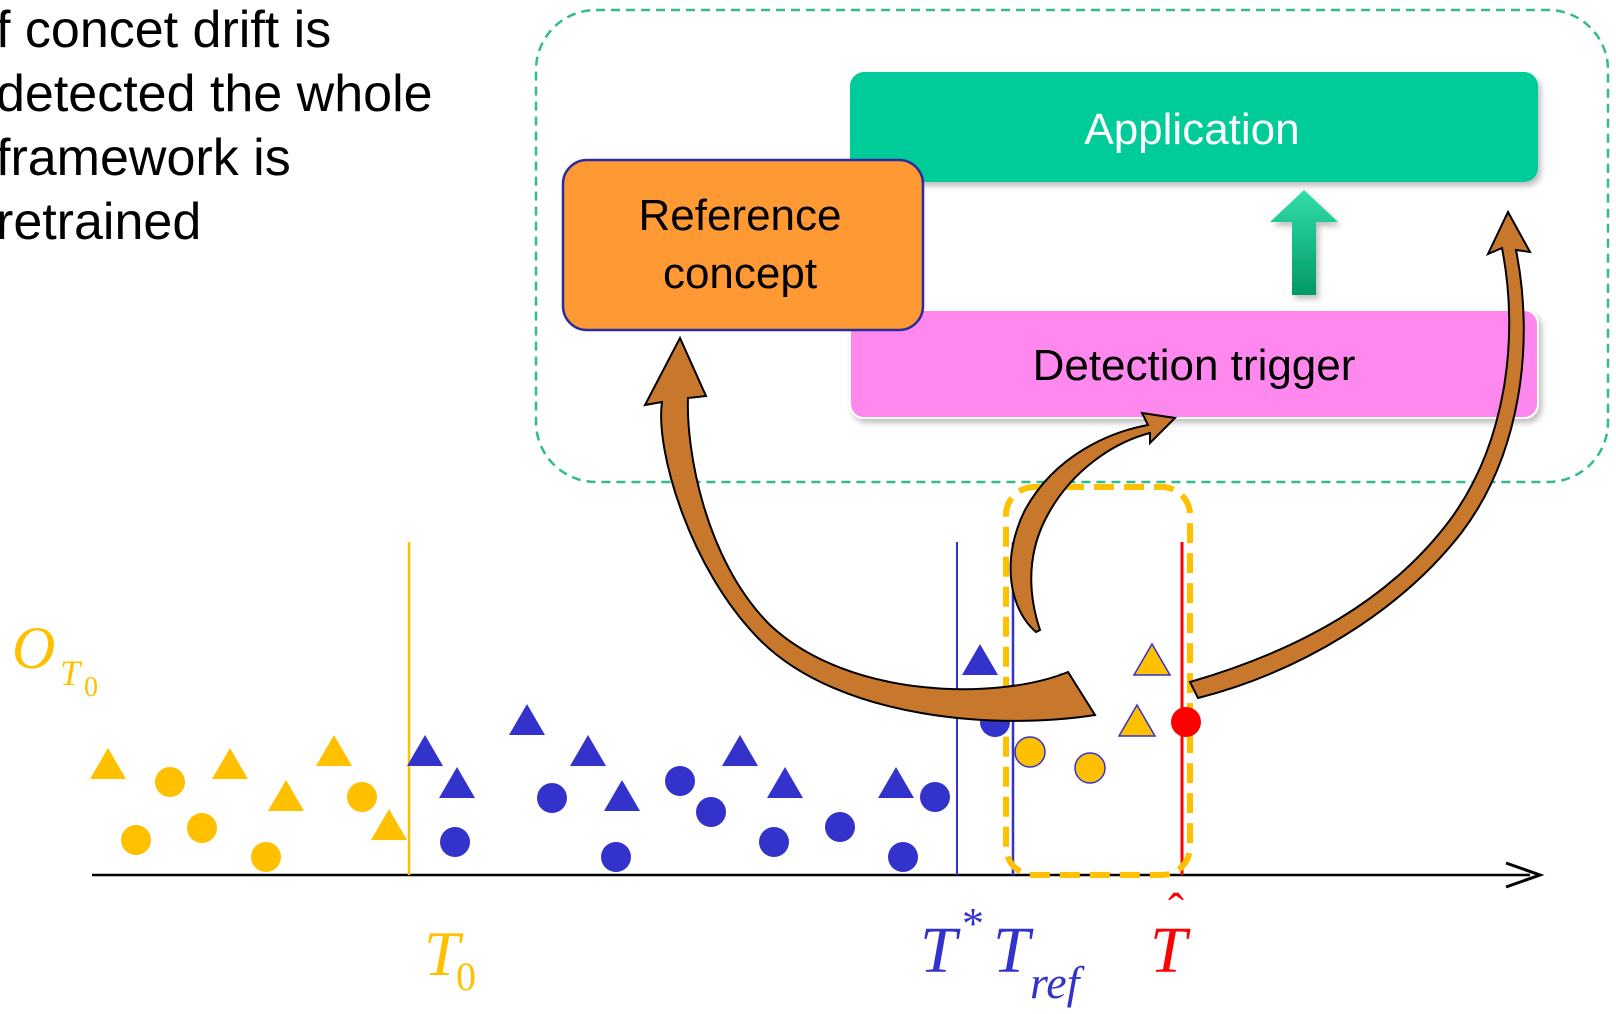  I want to click on reference-concept-label-line1: Reference, so click(739, 215).